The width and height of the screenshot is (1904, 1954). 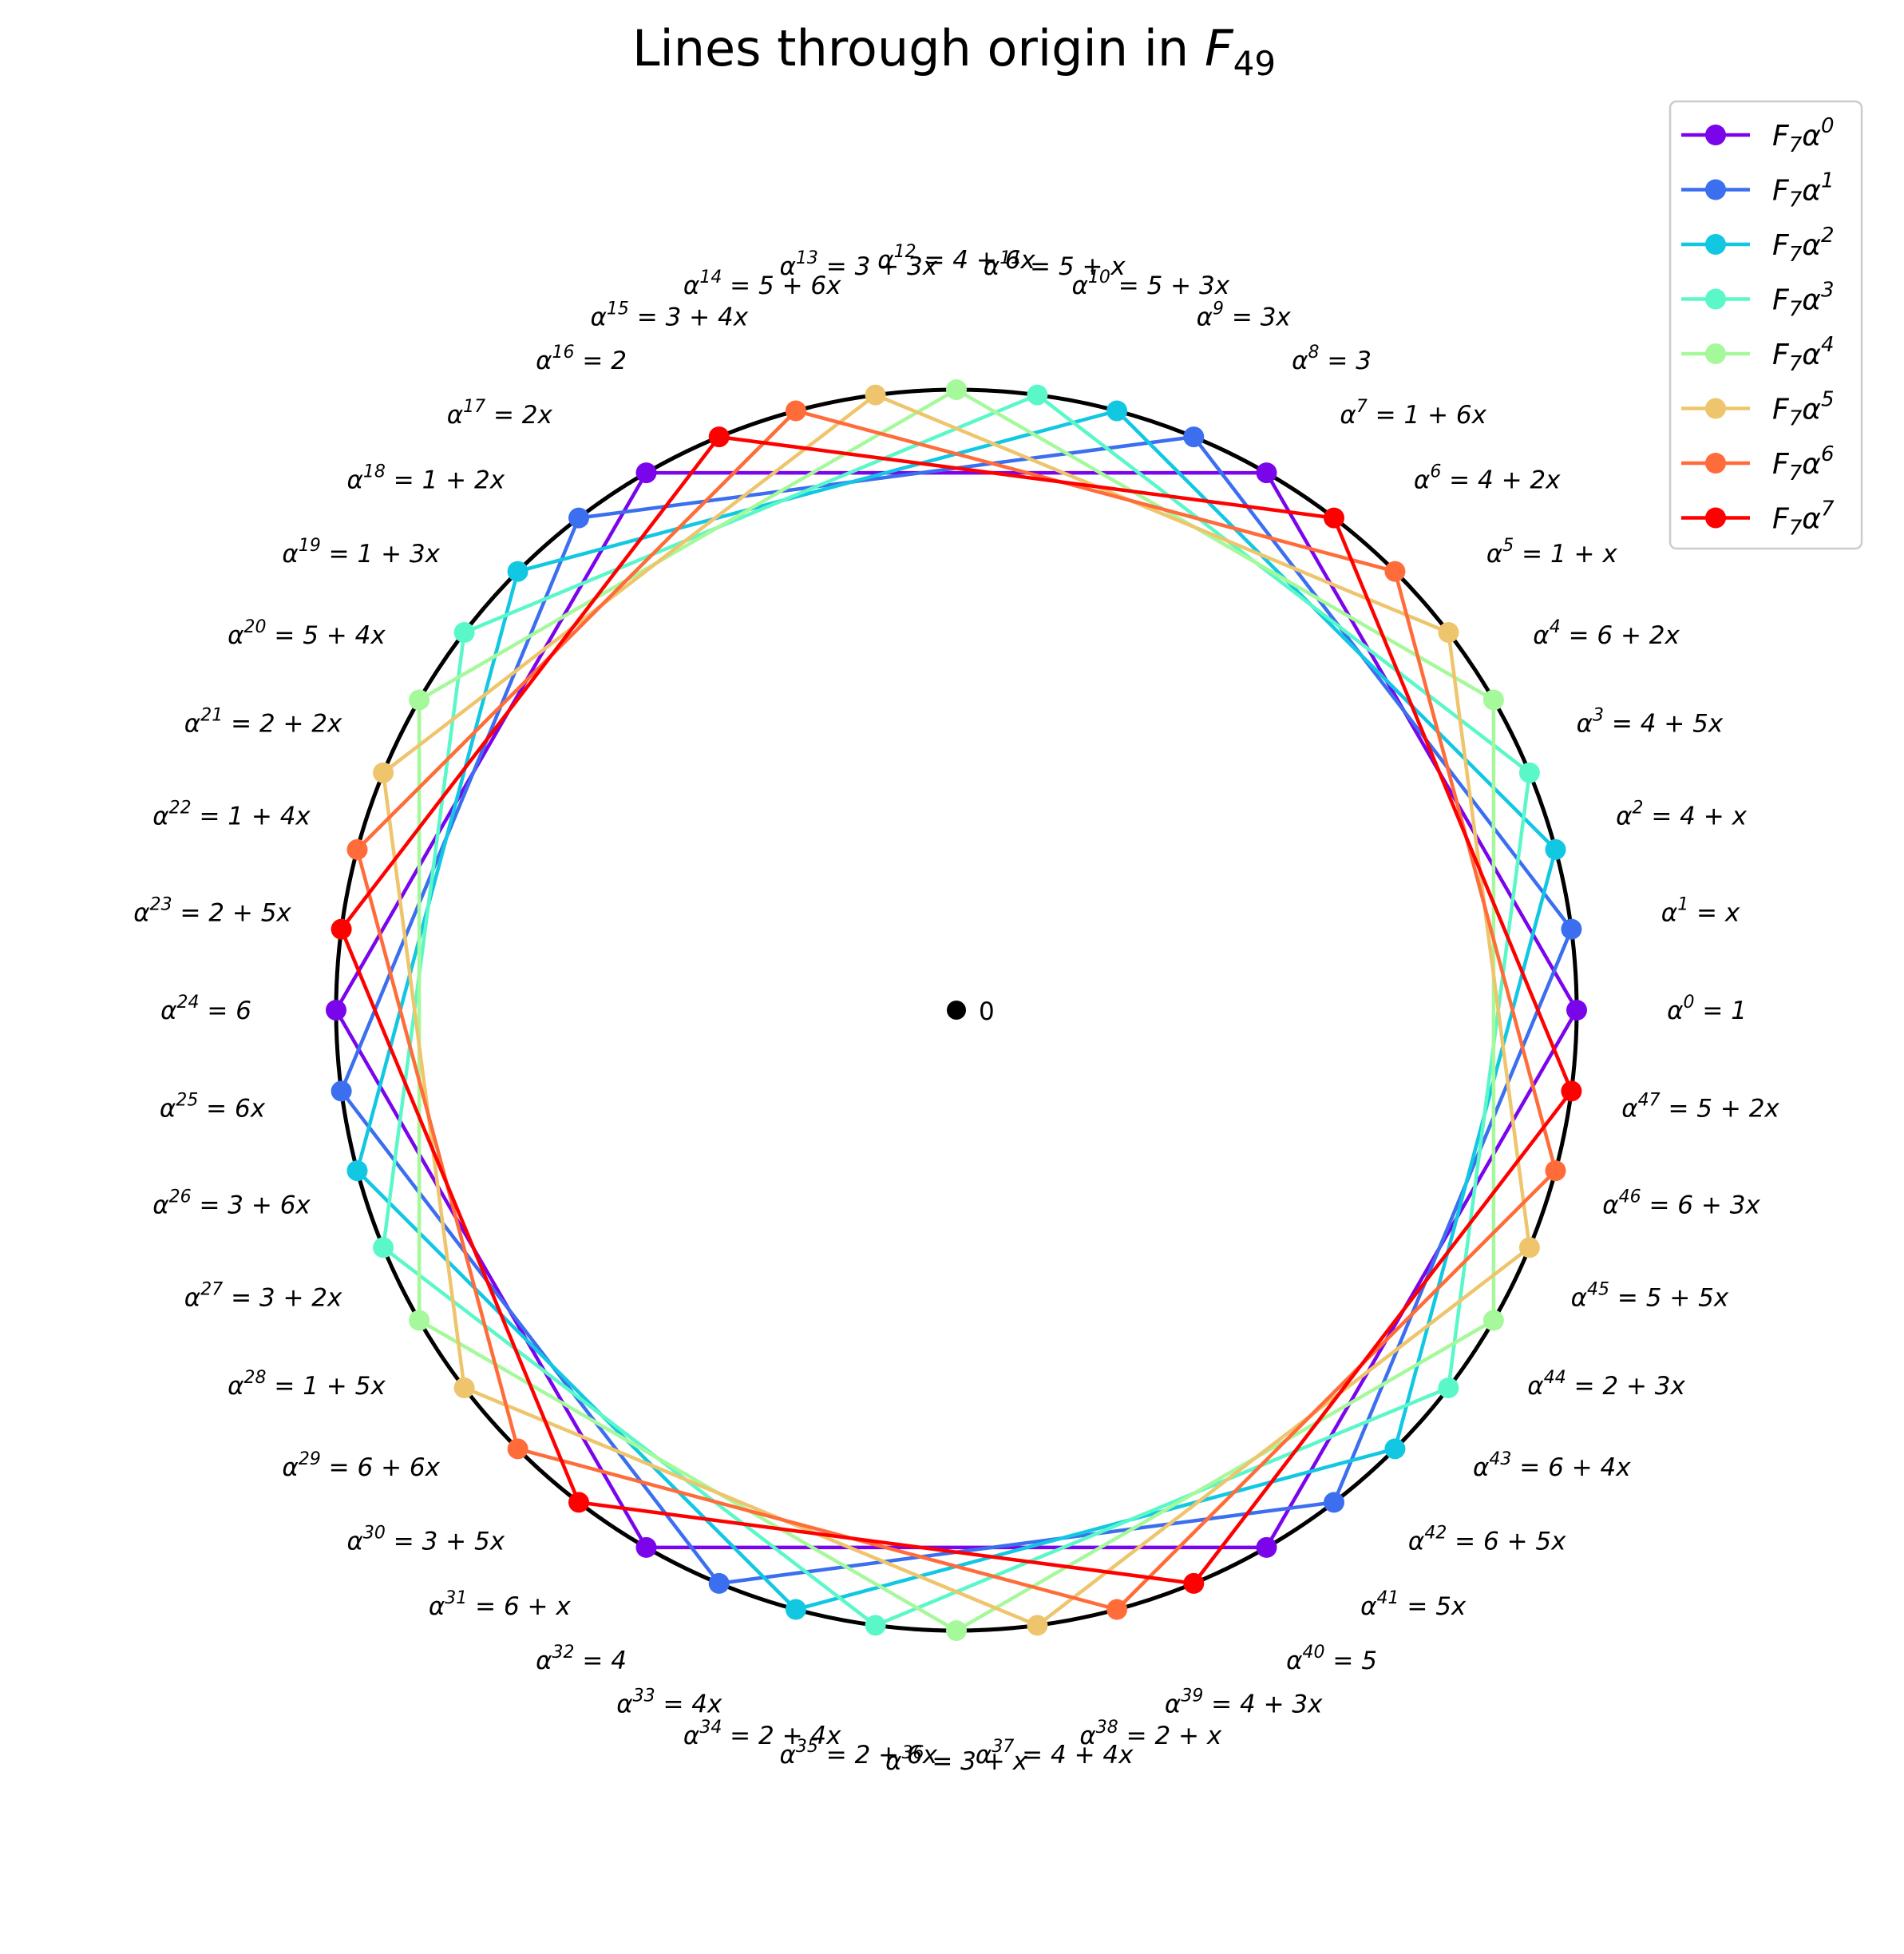 I want to click on element-label-34: α34 = 2 + 4x, so click(x=762, y=1734).